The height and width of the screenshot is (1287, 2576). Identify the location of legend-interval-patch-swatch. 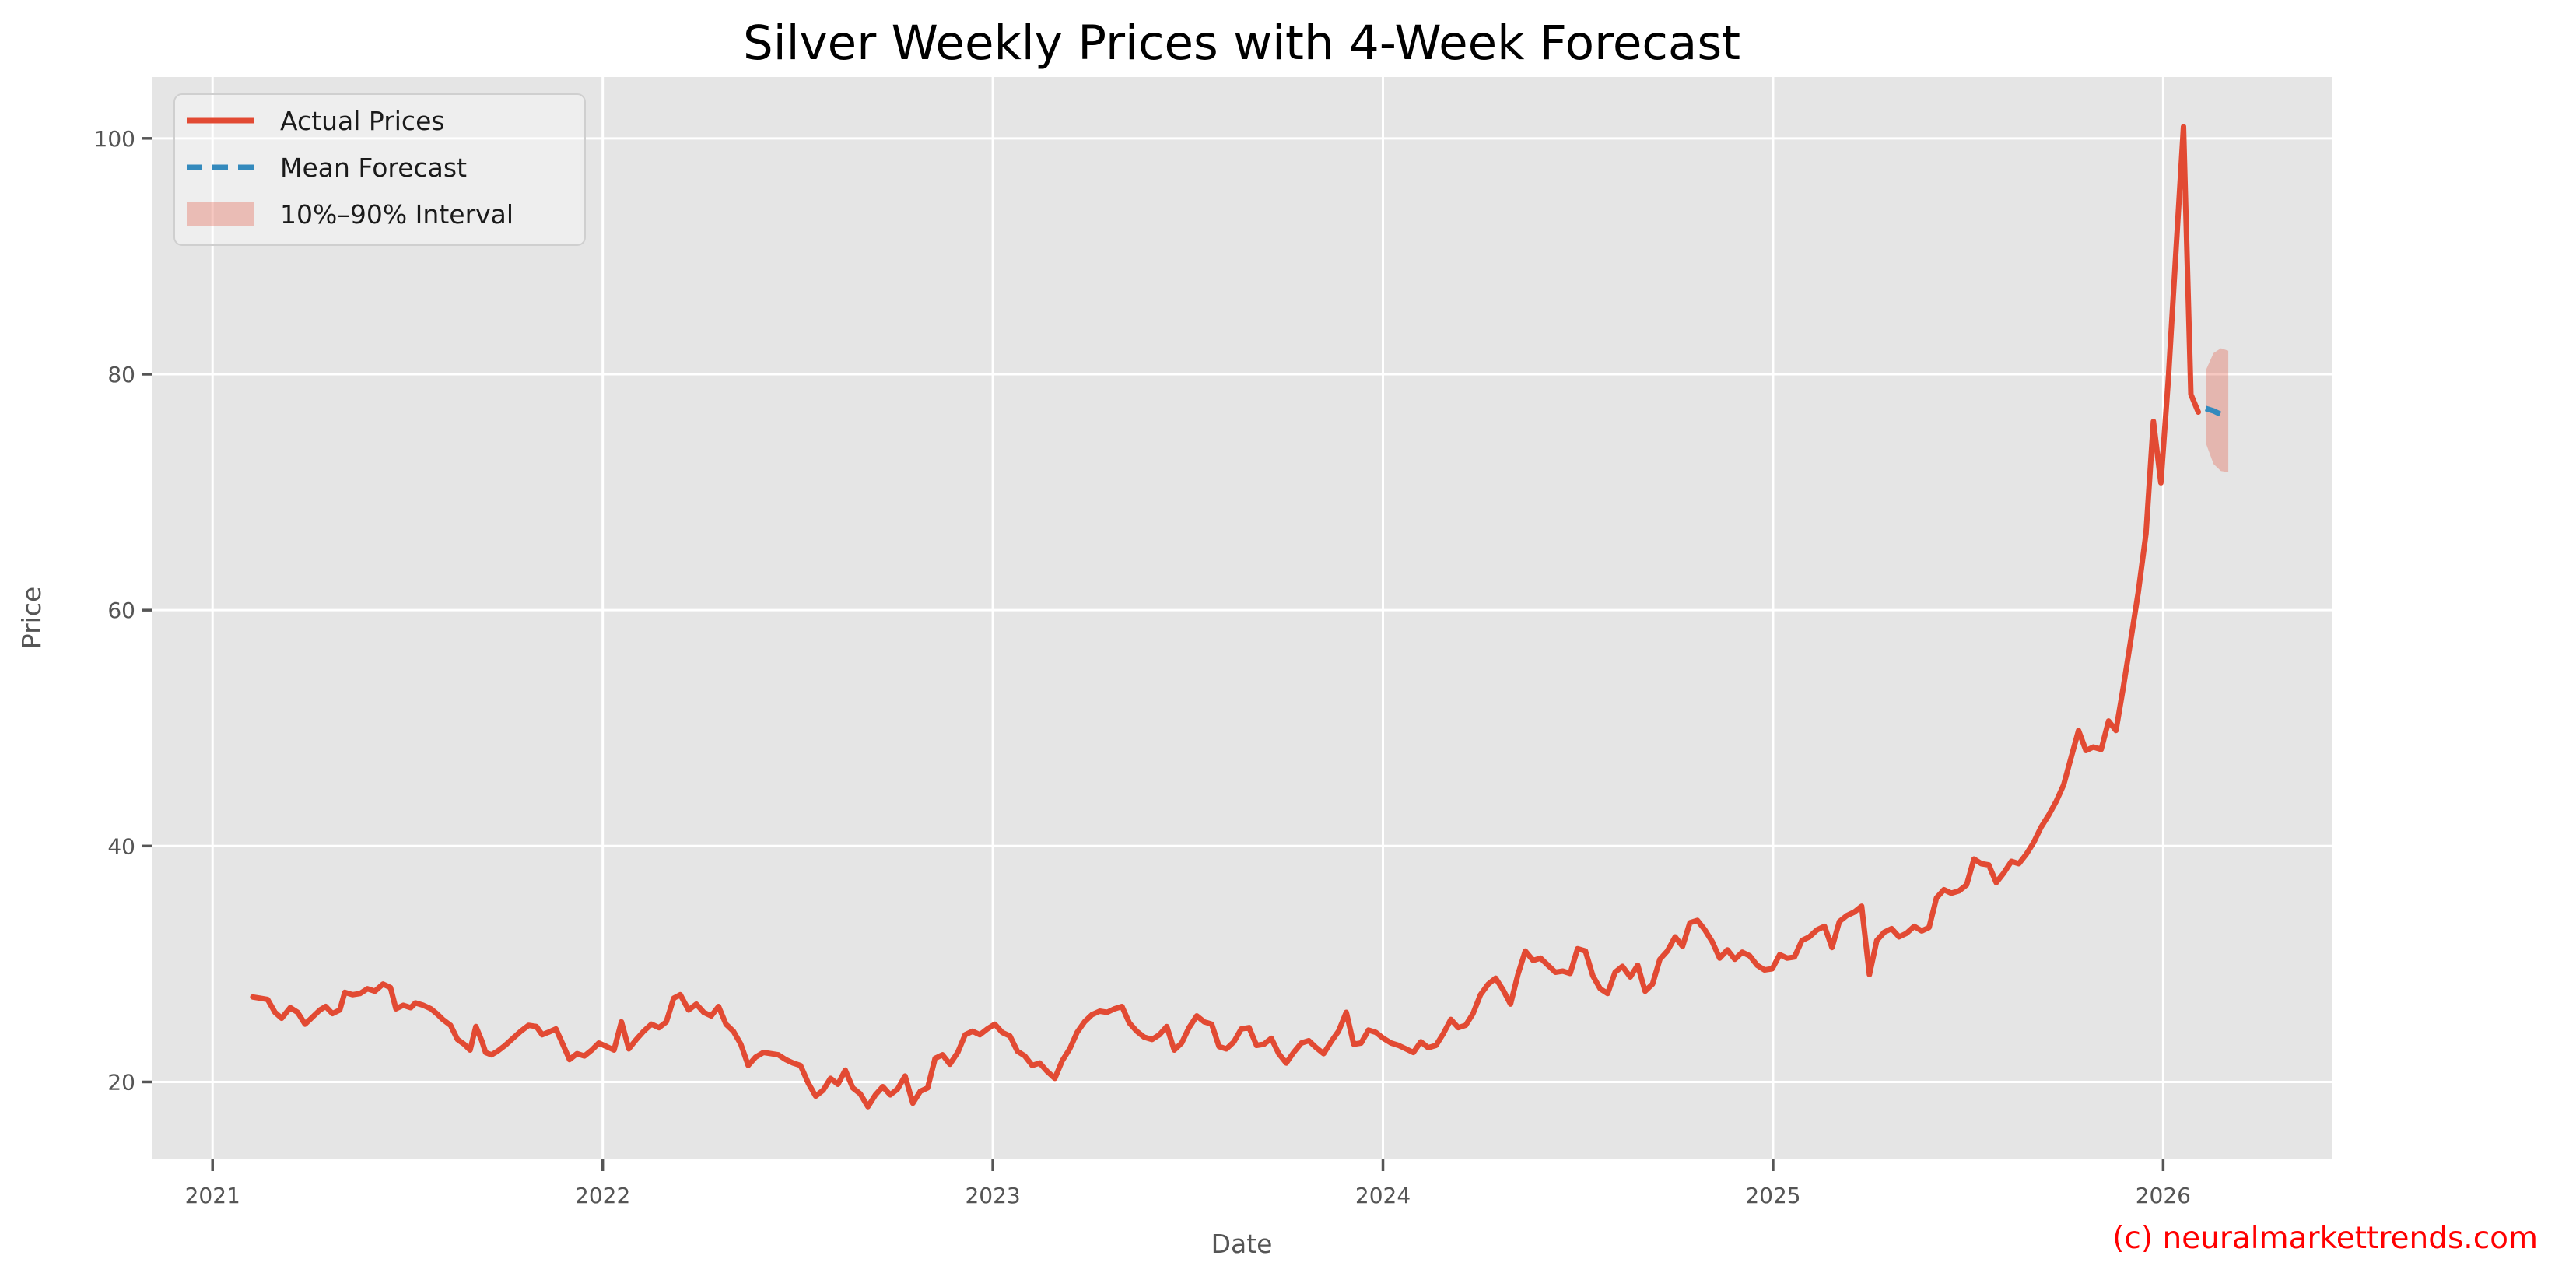
(221, 214).